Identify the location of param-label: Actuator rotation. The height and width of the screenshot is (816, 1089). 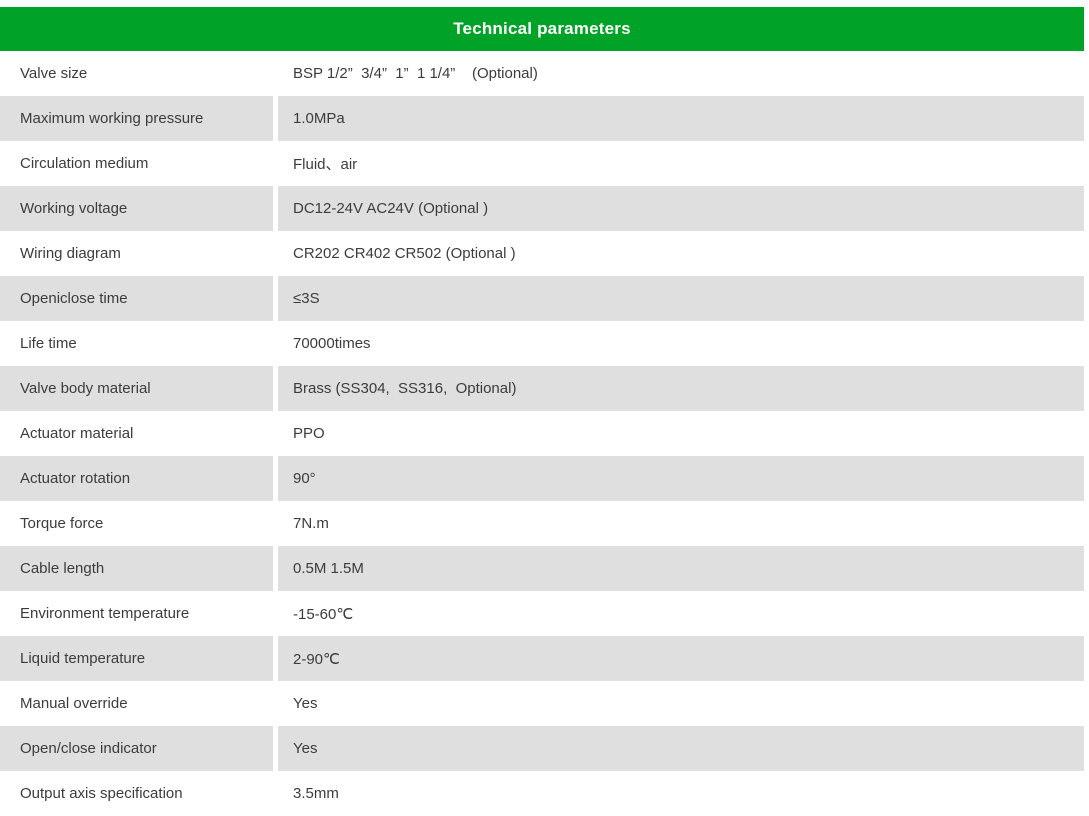
(136, 478).